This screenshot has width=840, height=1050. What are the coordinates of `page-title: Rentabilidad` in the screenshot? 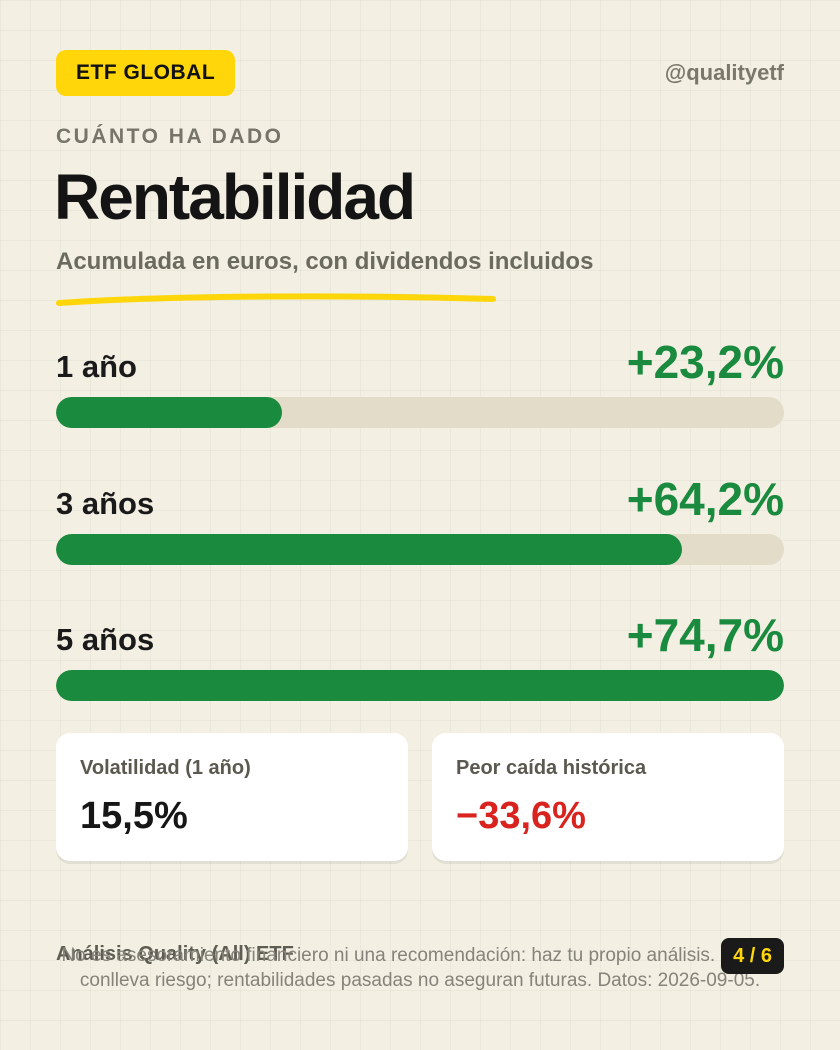 It's located at (235, 197).